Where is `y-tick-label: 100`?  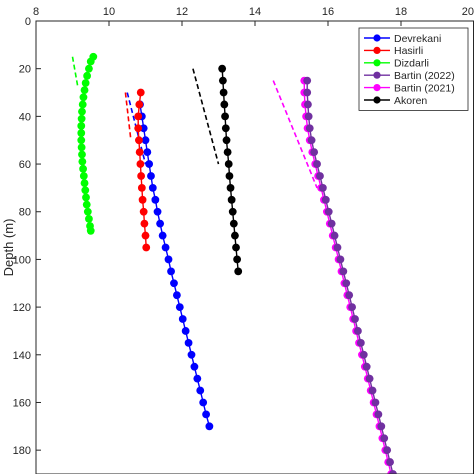 y-tick-label: 100 is located at coordinates (22, 260).